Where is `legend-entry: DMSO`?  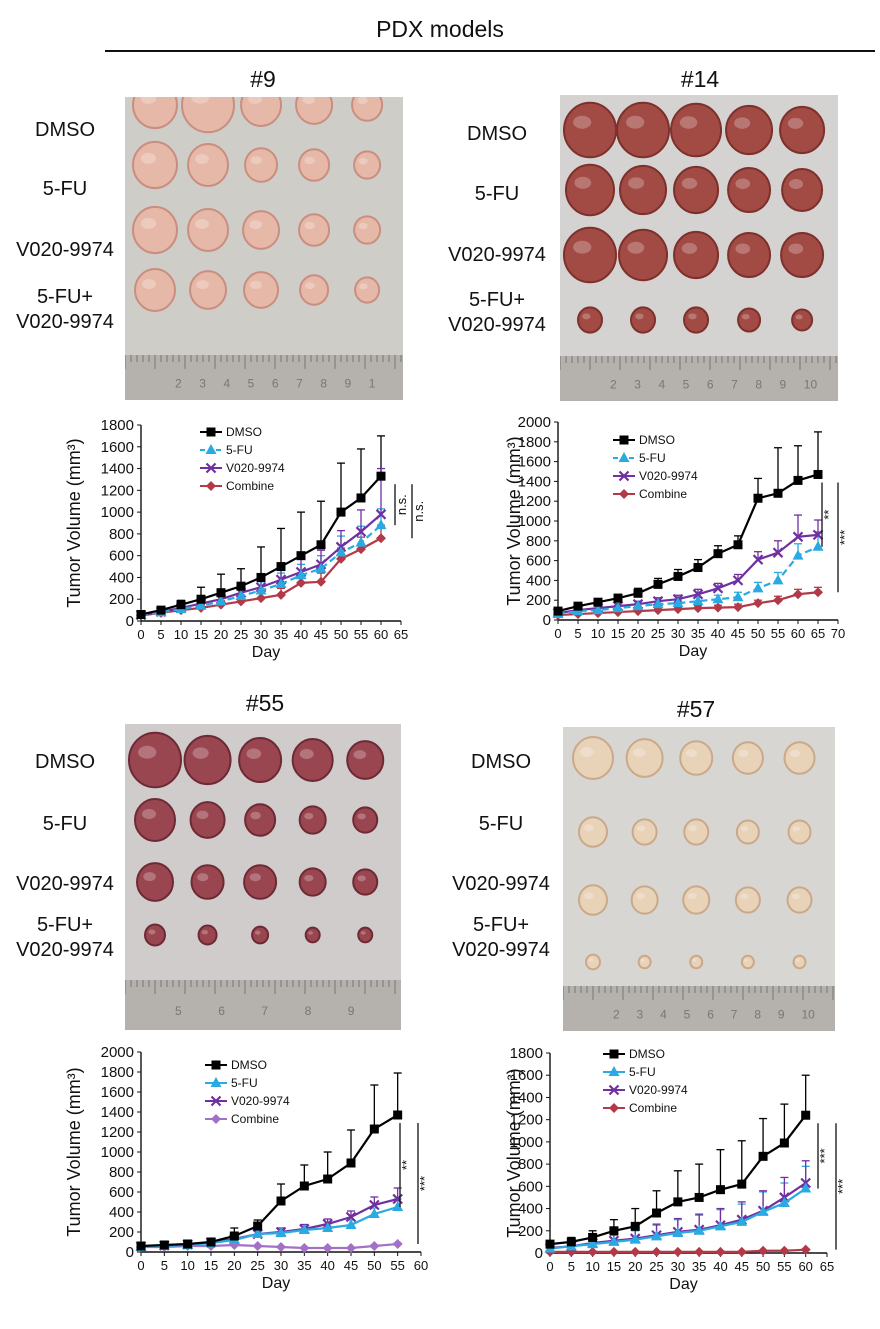 legend-entry: DMSO is located at coordinates (634, 1054).